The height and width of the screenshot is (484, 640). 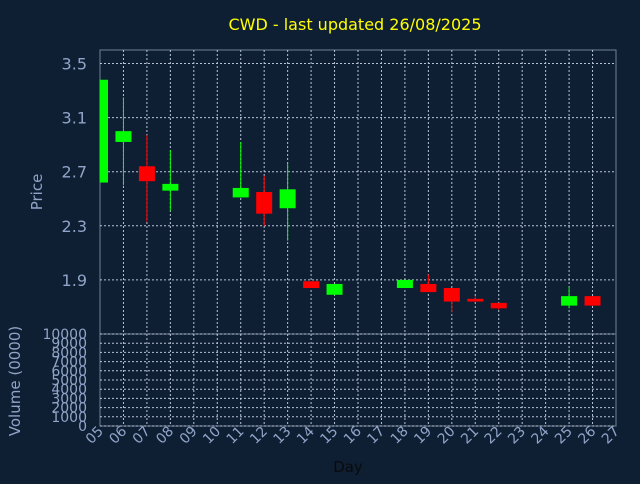 I want to click on volume-tick-label: 4000, so click(x=69, y=390).